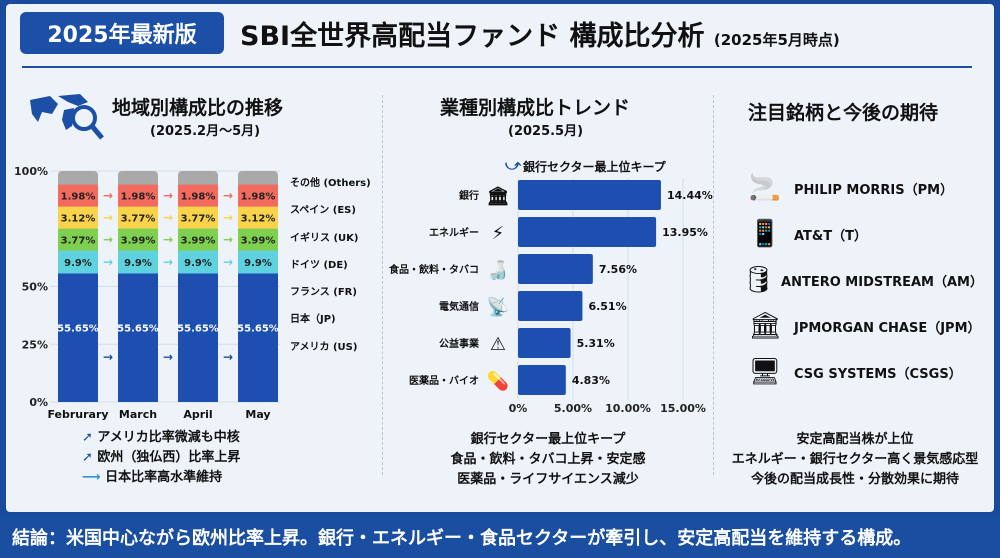  Describe the element at coordinates (618, 269) in the screenshot. I see `sector-value-label: 7.56%` at that location.